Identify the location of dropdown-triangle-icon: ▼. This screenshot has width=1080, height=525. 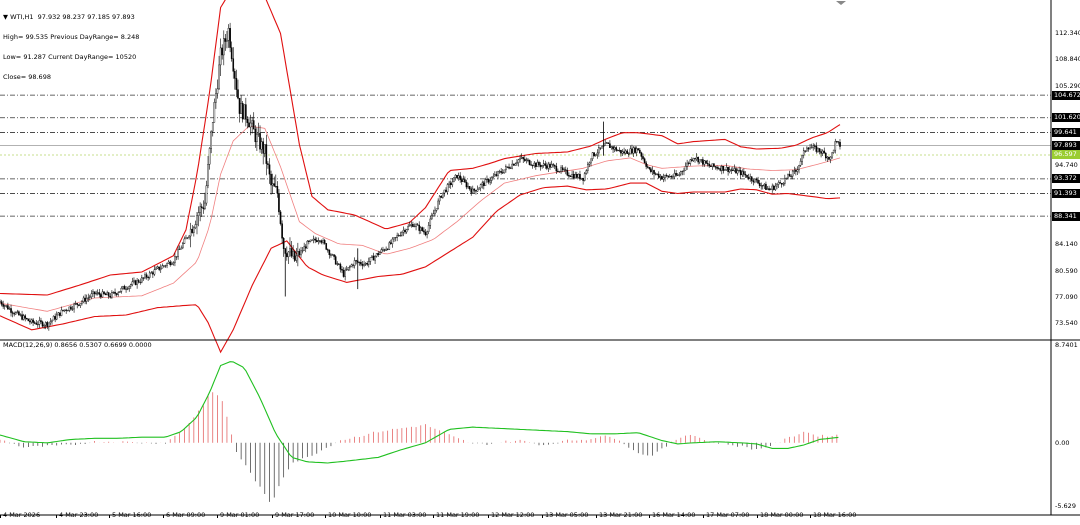
(5, 17).